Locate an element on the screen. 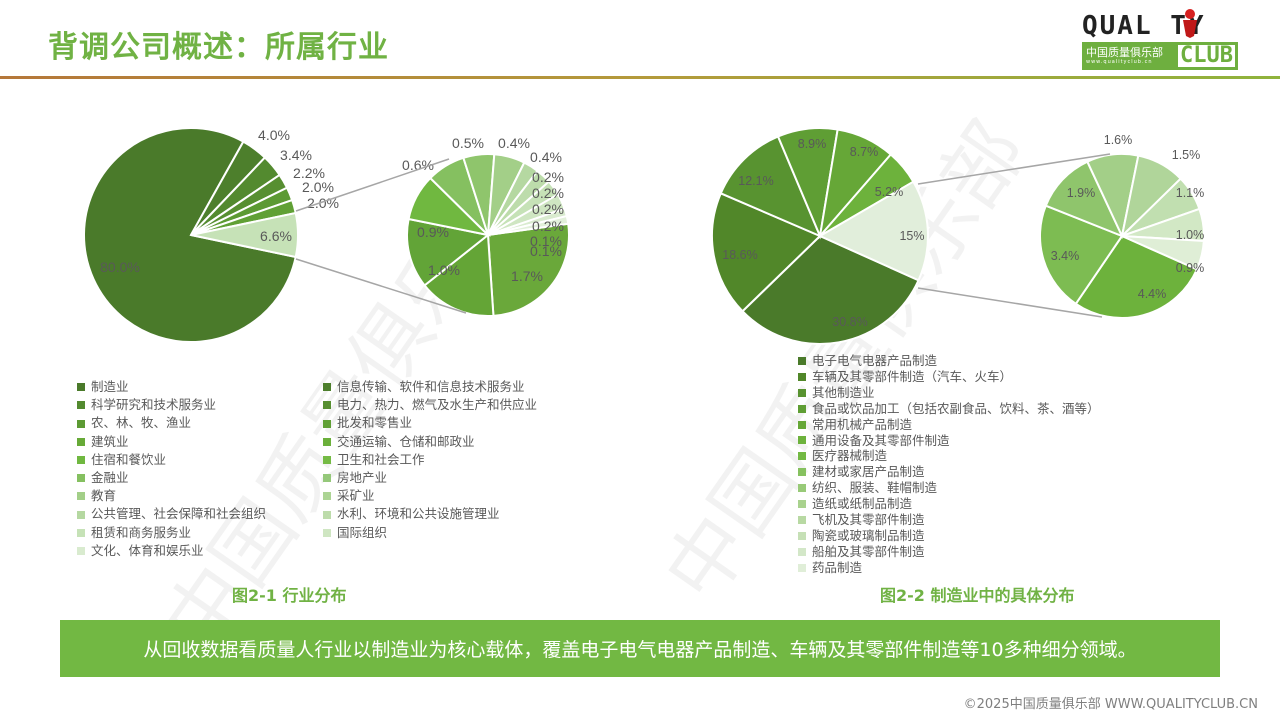  data-label: 18.6% is located at coordinates (739, 255).